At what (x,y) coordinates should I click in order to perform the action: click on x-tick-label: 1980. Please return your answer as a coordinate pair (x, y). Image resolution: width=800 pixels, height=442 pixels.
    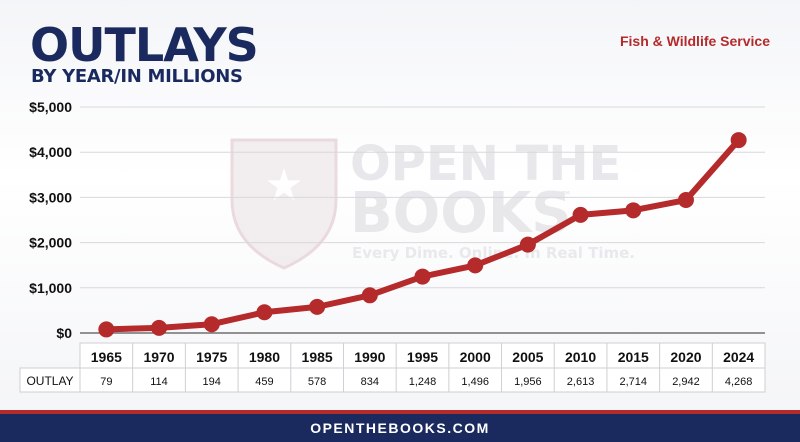
    Looking at the image, I should click on (264, 357).